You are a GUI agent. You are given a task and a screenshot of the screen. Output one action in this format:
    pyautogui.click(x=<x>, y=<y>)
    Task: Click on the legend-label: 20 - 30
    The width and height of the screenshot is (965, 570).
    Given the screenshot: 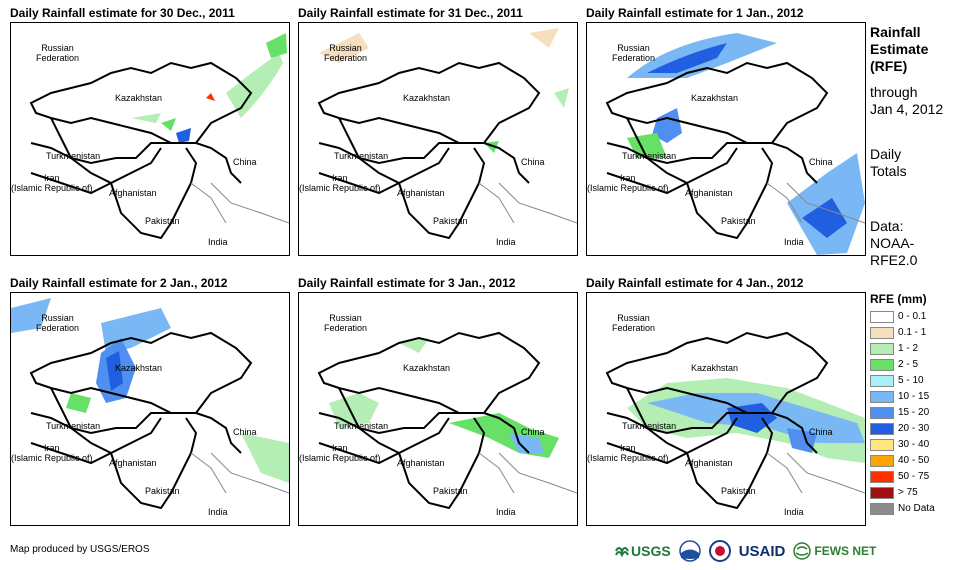 What is the action you would take?
    pyautogui.click(x=914, y=428)
    